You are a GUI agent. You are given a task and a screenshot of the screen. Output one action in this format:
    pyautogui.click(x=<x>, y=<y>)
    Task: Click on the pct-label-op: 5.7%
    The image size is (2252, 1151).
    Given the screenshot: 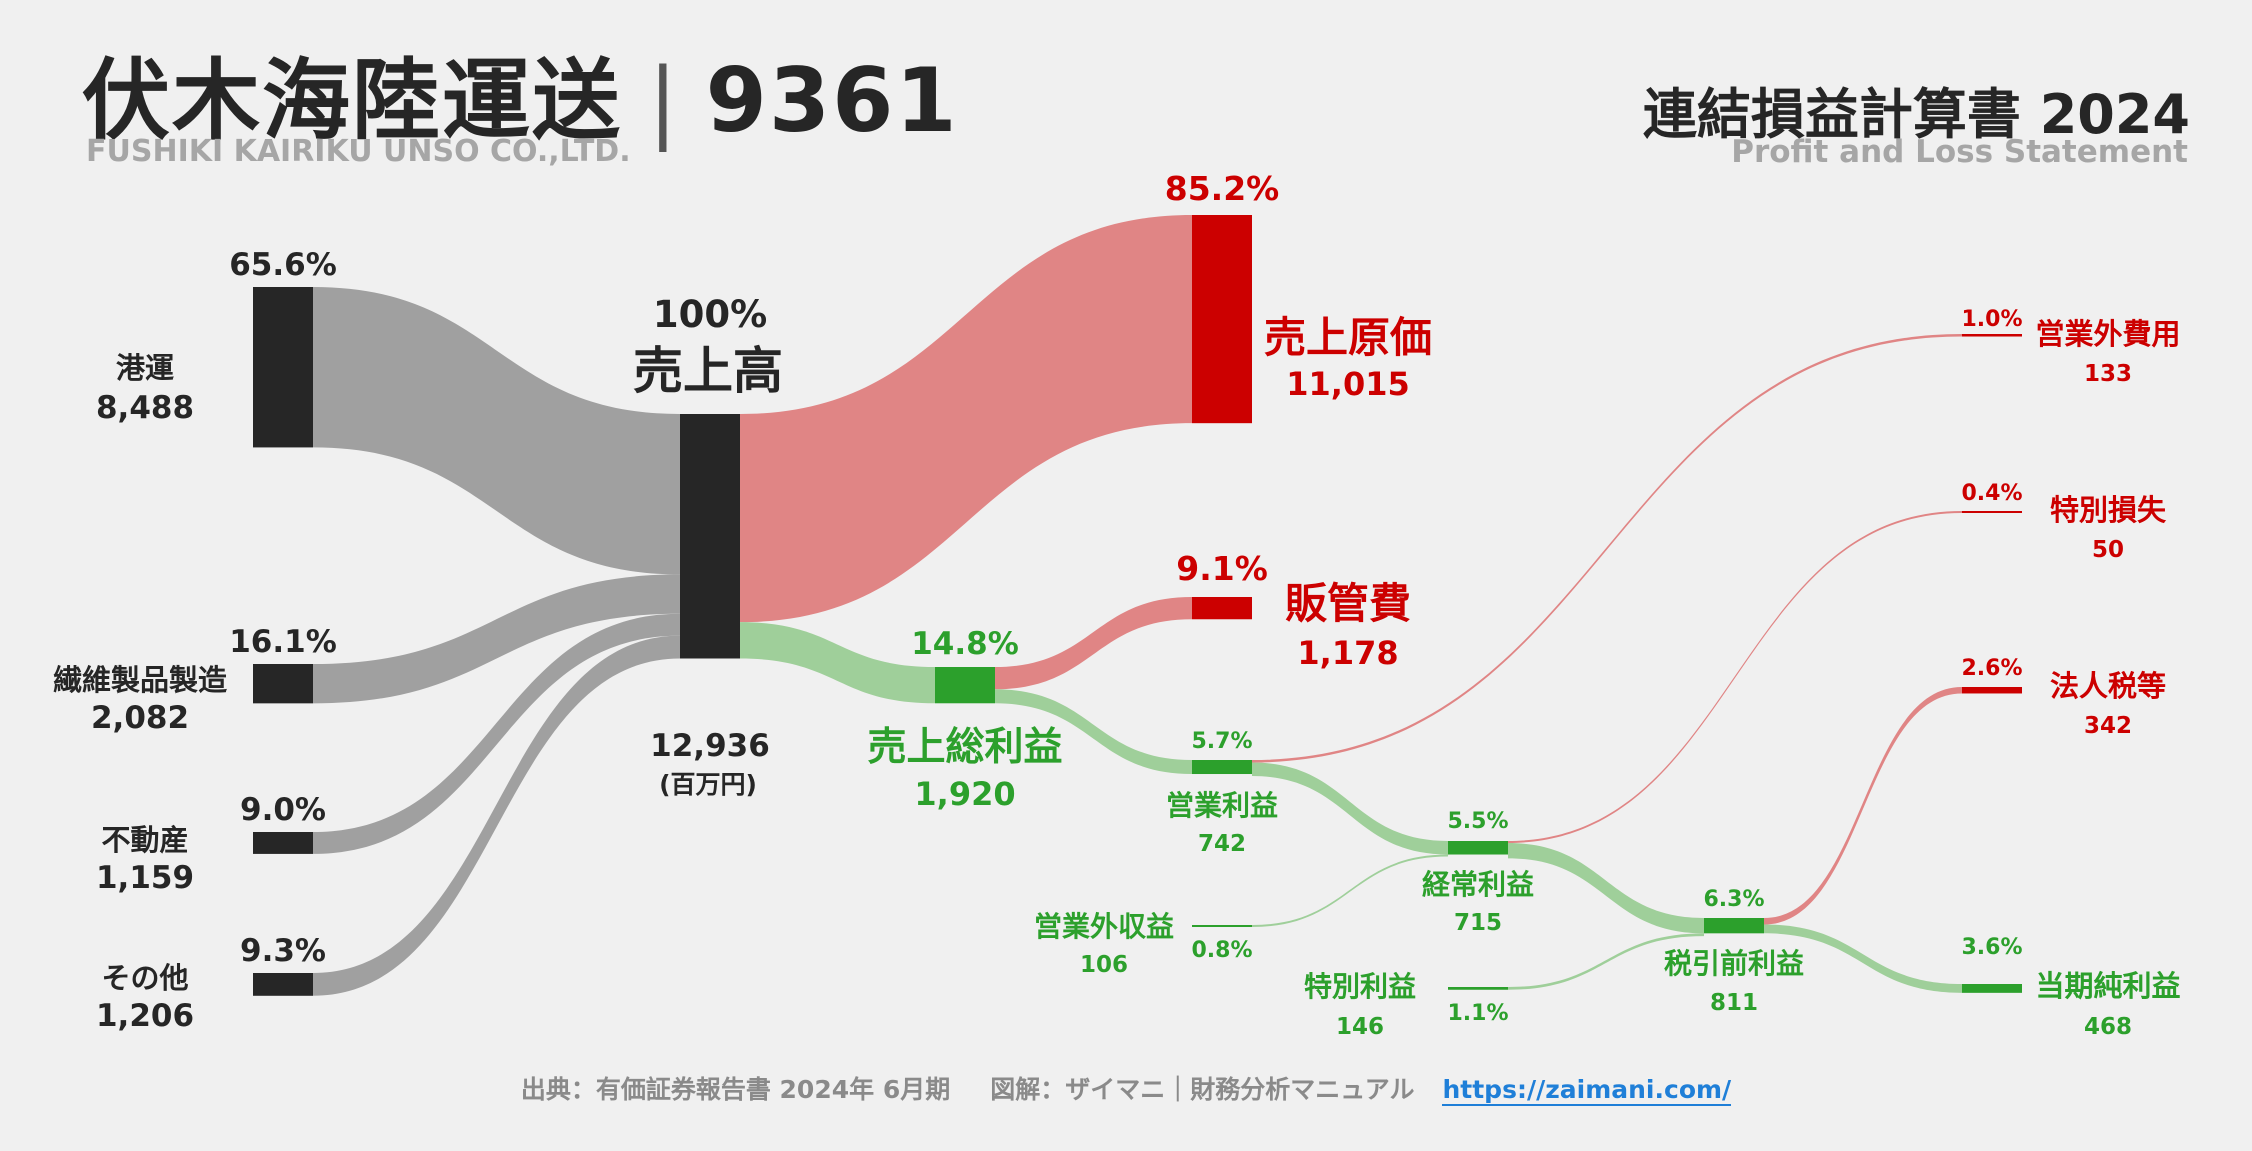 What is the action you would take?
    pyautogui.click(x=1221, y=741)
    